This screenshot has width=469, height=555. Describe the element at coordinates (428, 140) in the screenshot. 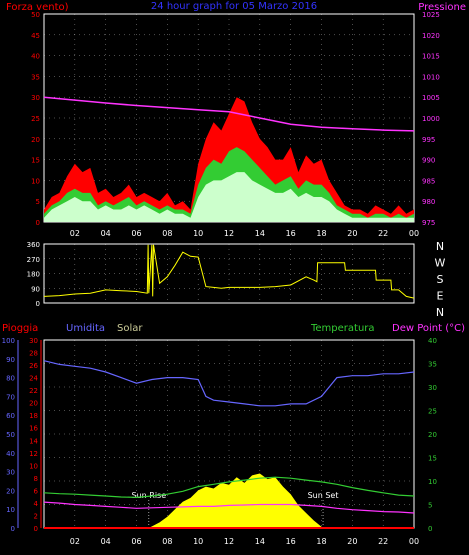

I see `y-right-tick-label: 995` at that location.